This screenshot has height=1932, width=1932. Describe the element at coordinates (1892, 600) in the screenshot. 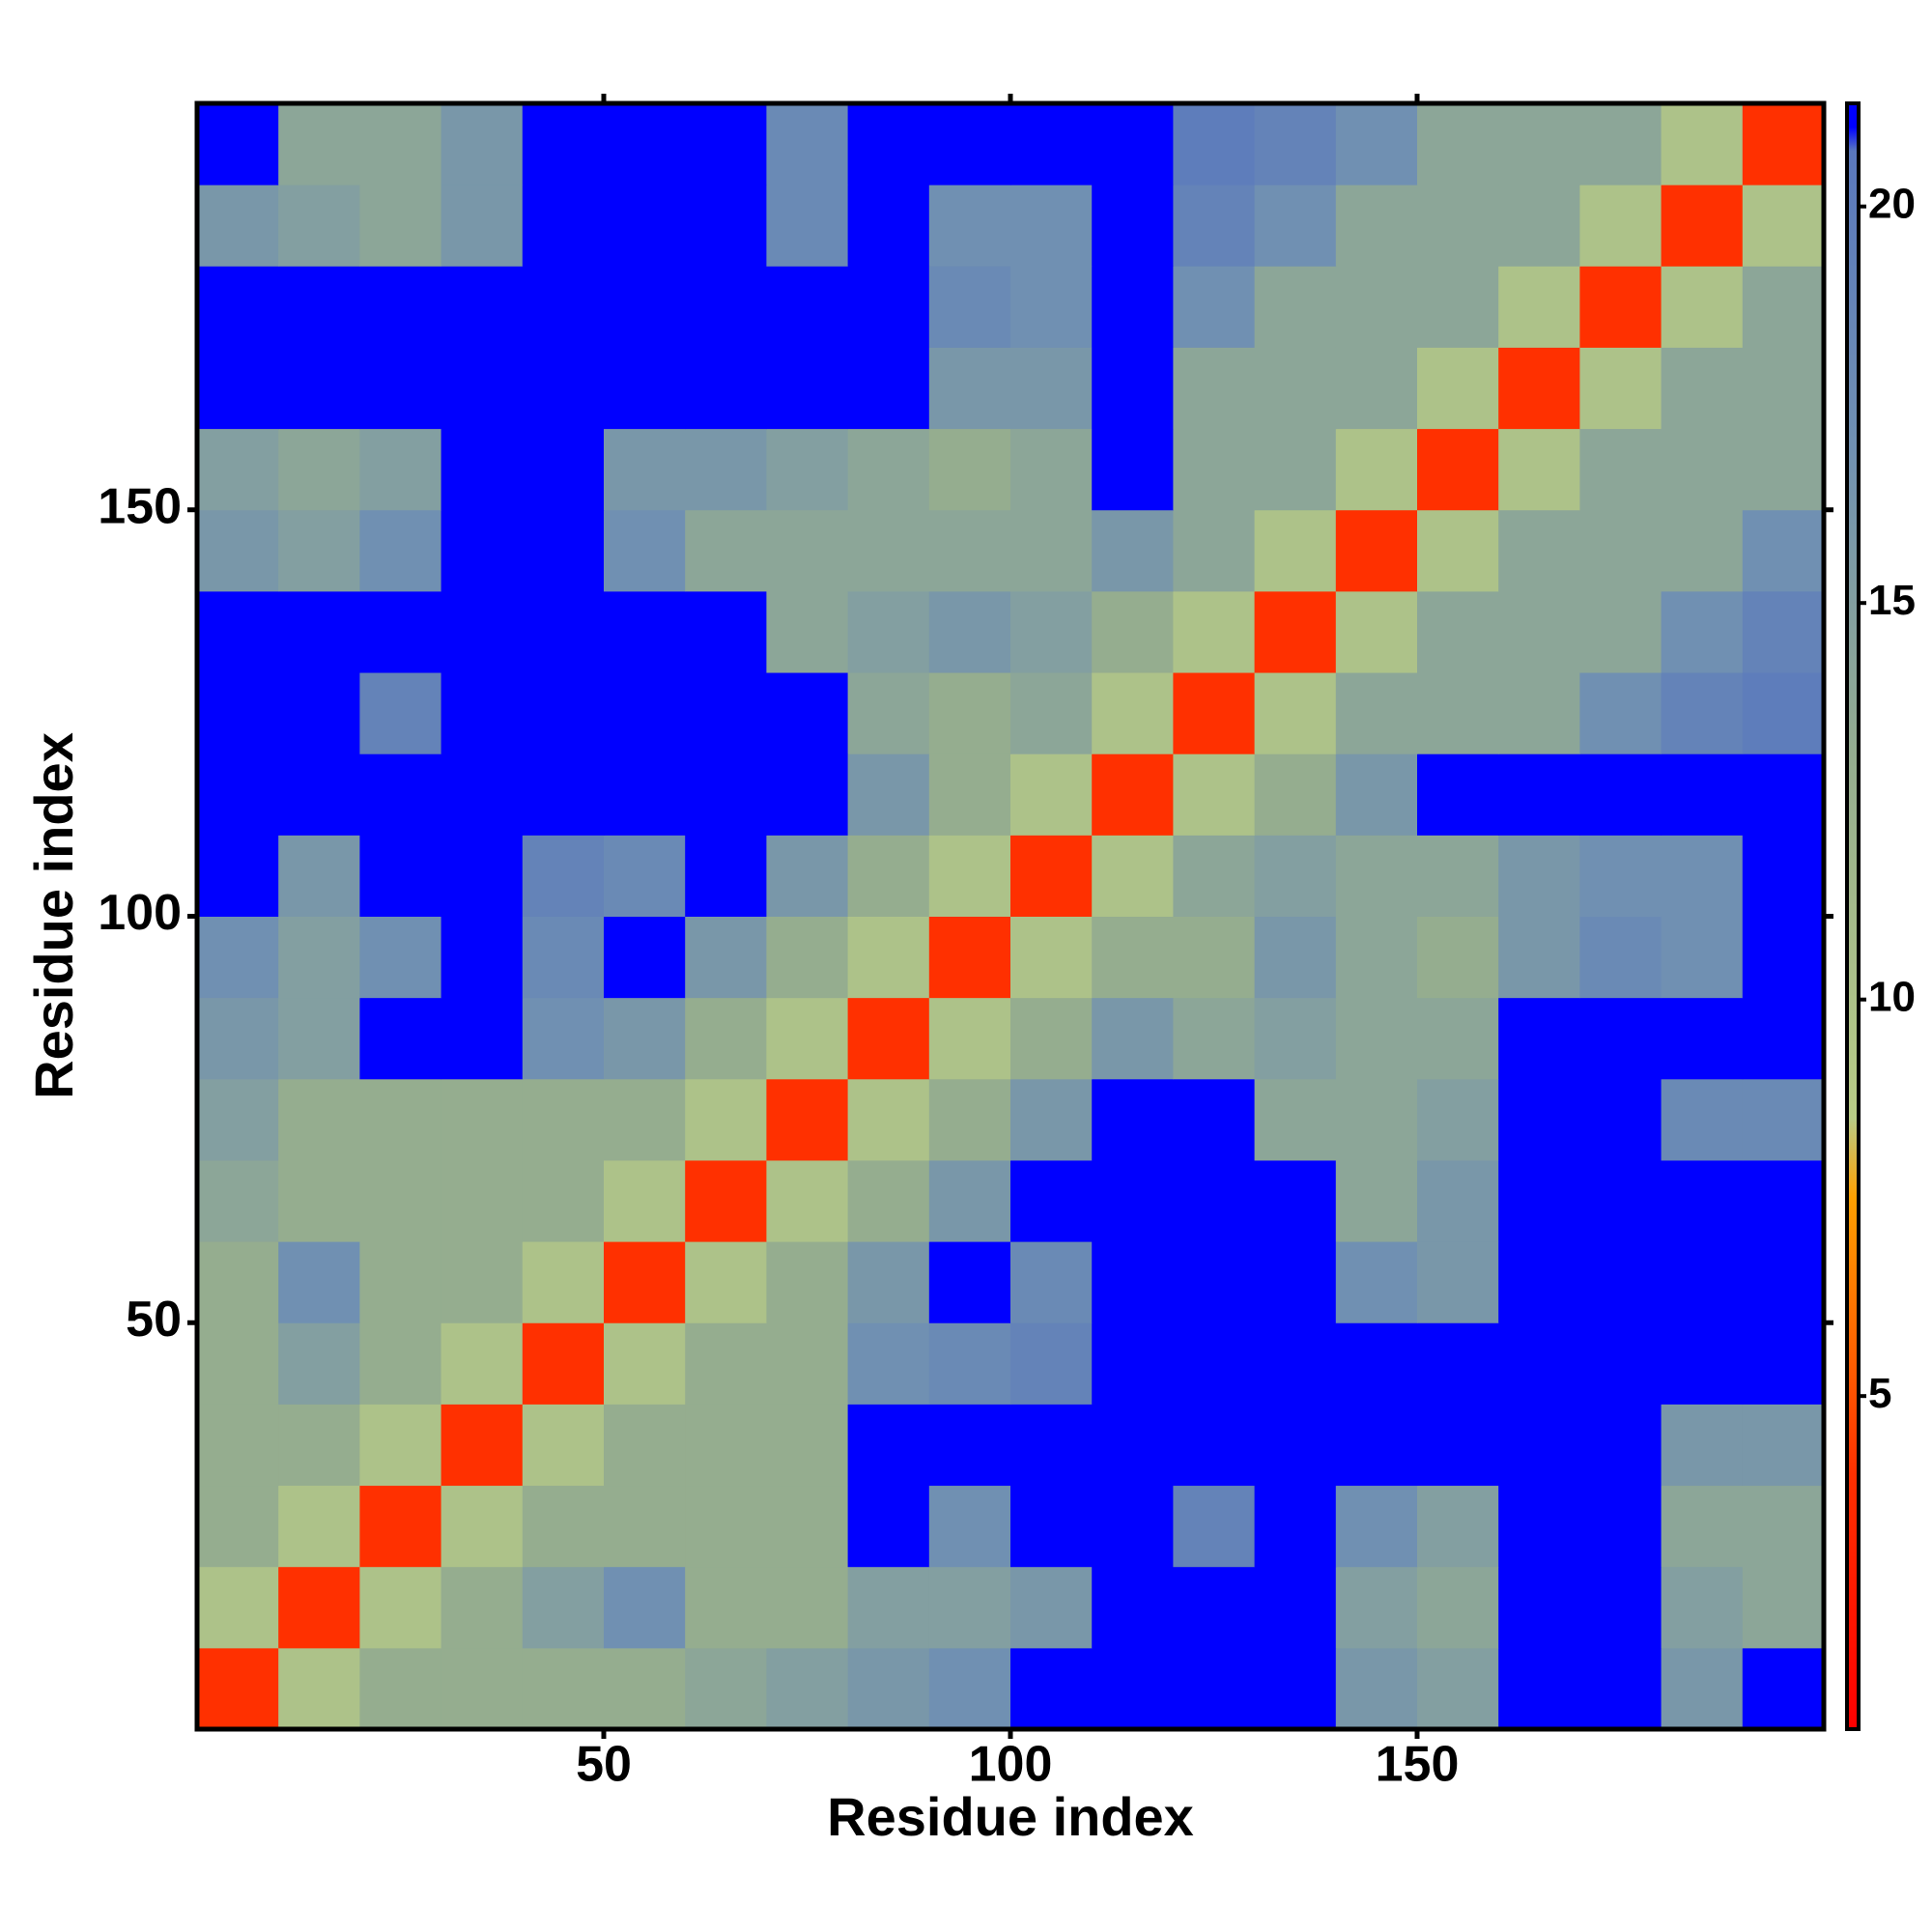

I see `colorbar-tick-label: 15` at that location.